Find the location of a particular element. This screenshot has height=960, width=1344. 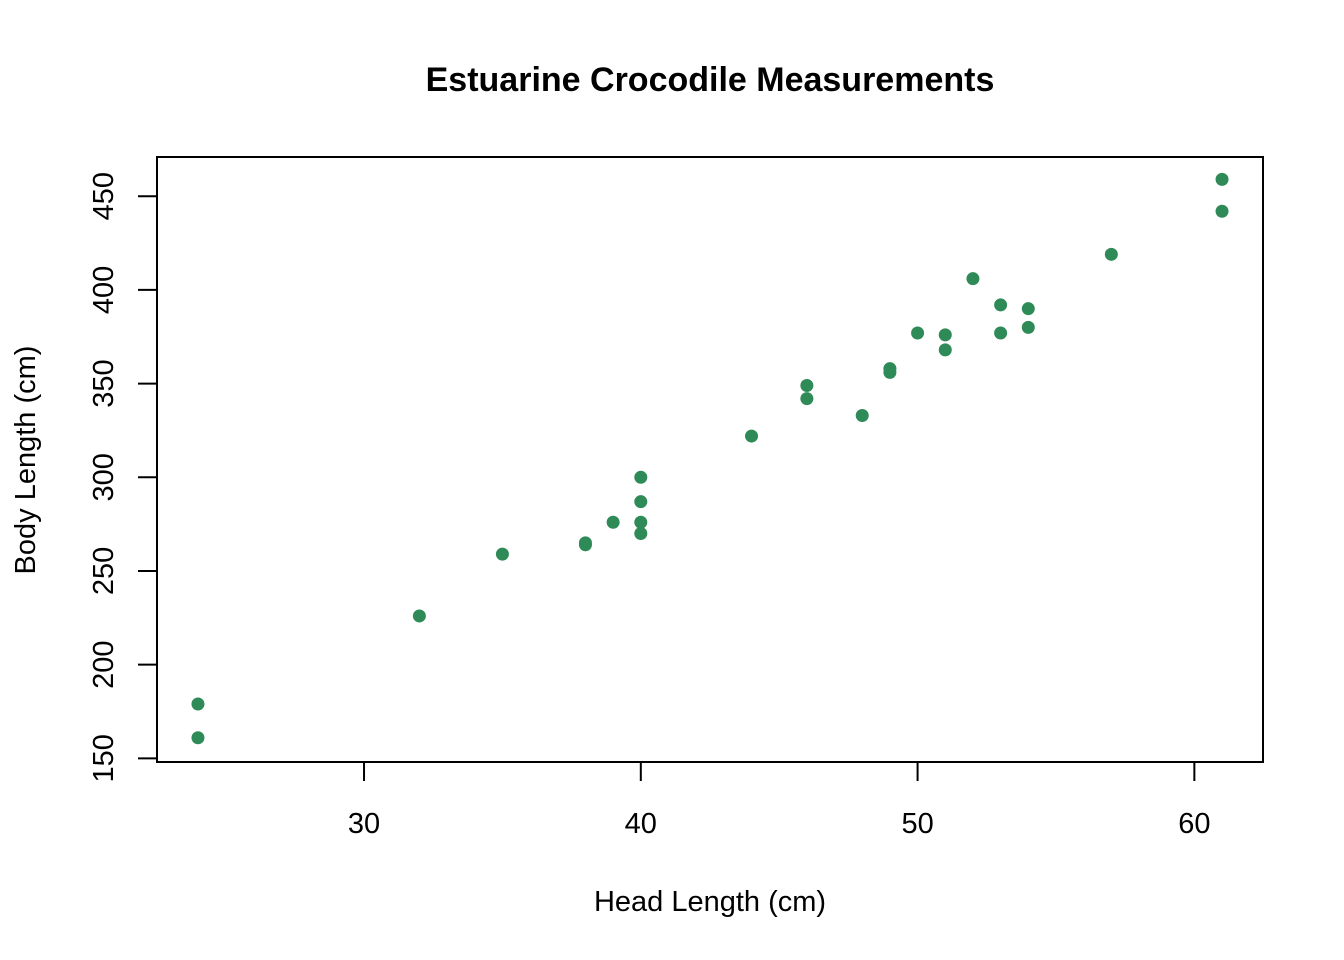

x-tick-label: 40 is located at coordinates (641, 824).